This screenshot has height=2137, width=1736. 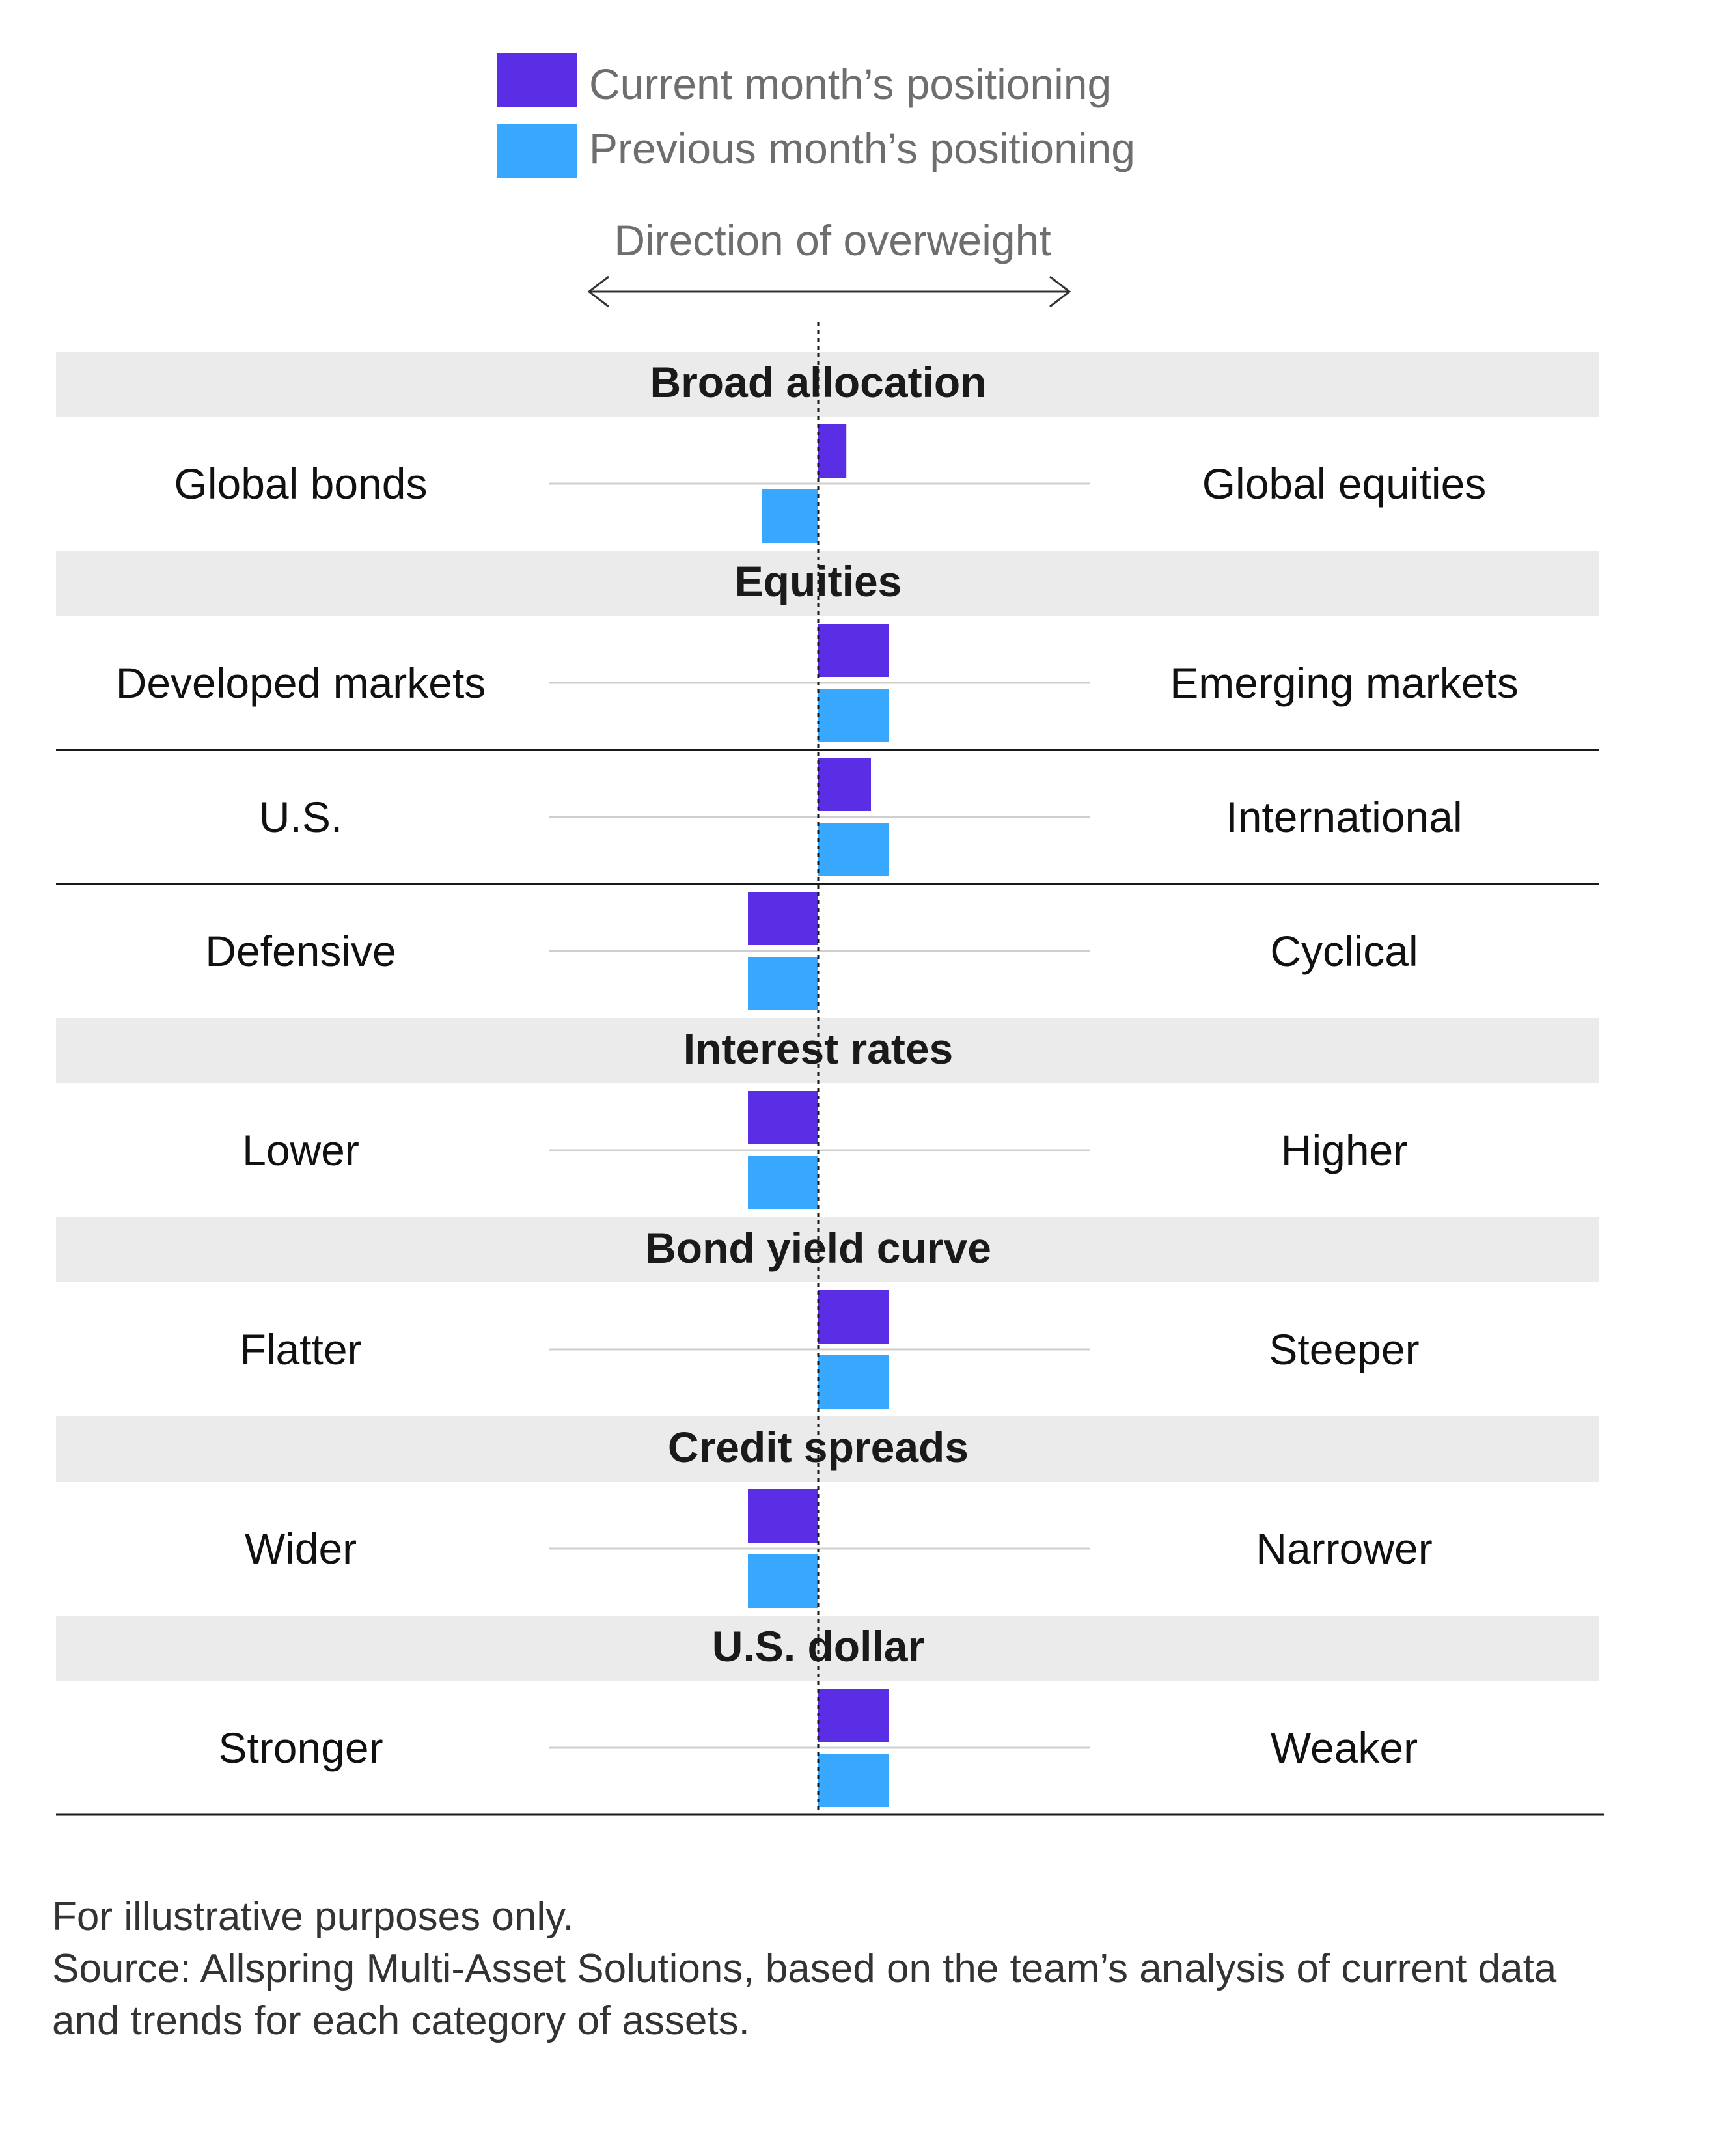 What do you see at coordinates (300, 1150) in the screenshot?
I see `row-left-label: Lower` at bounding box center [300, 1150].